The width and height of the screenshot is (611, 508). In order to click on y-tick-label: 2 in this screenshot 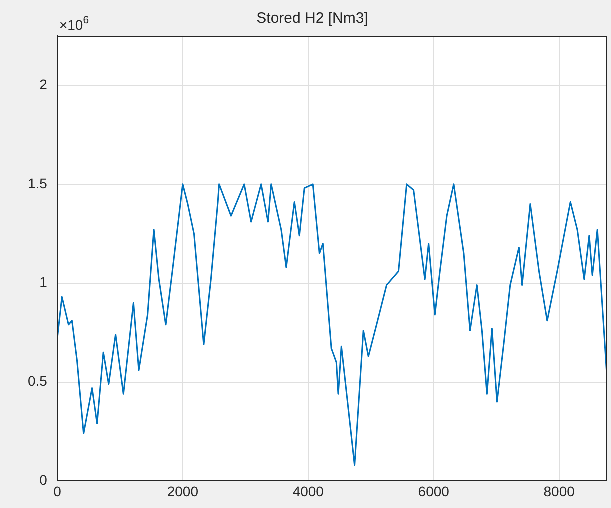, I will do `click(44, 84)`.